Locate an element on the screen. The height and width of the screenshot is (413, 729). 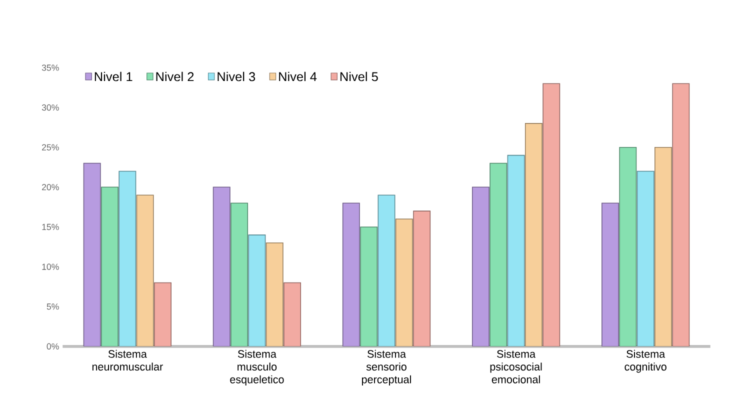
legend-label: Nivel 4 is located at coordinates (298, 77).